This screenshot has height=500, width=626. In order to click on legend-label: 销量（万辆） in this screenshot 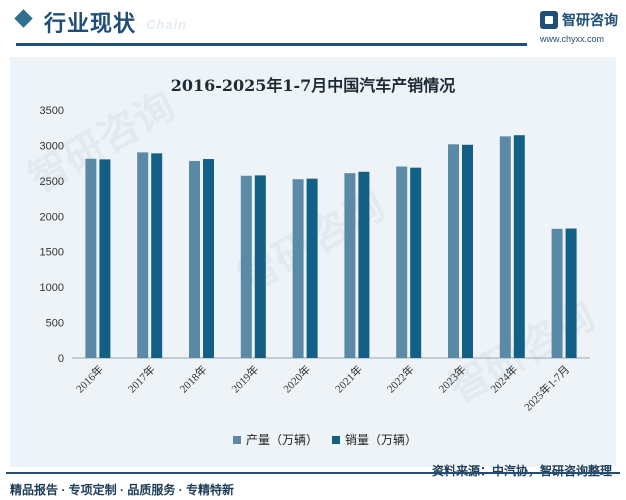, I will do `click(381, 440)`.